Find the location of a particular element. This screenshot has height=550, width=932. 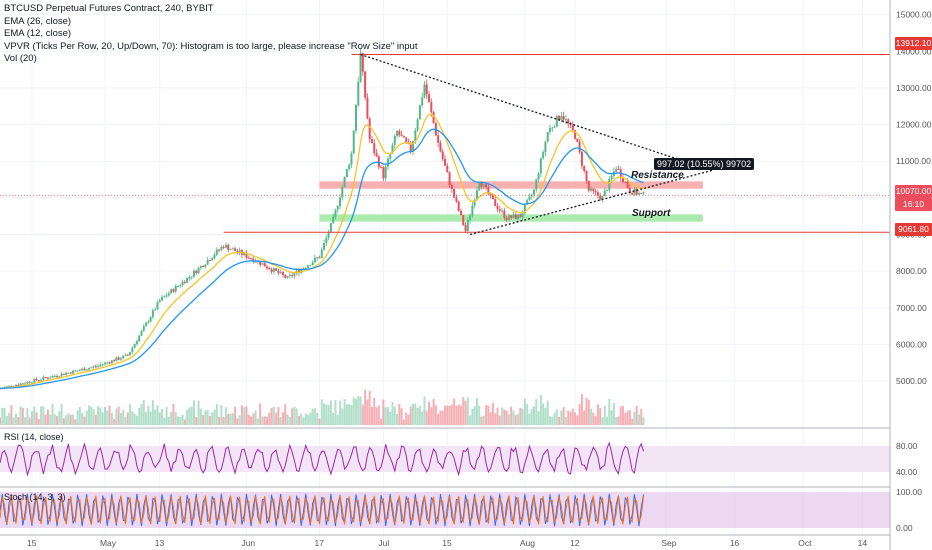

ema12-legend: EMA (12, close) is located at coordinates (38, 33).